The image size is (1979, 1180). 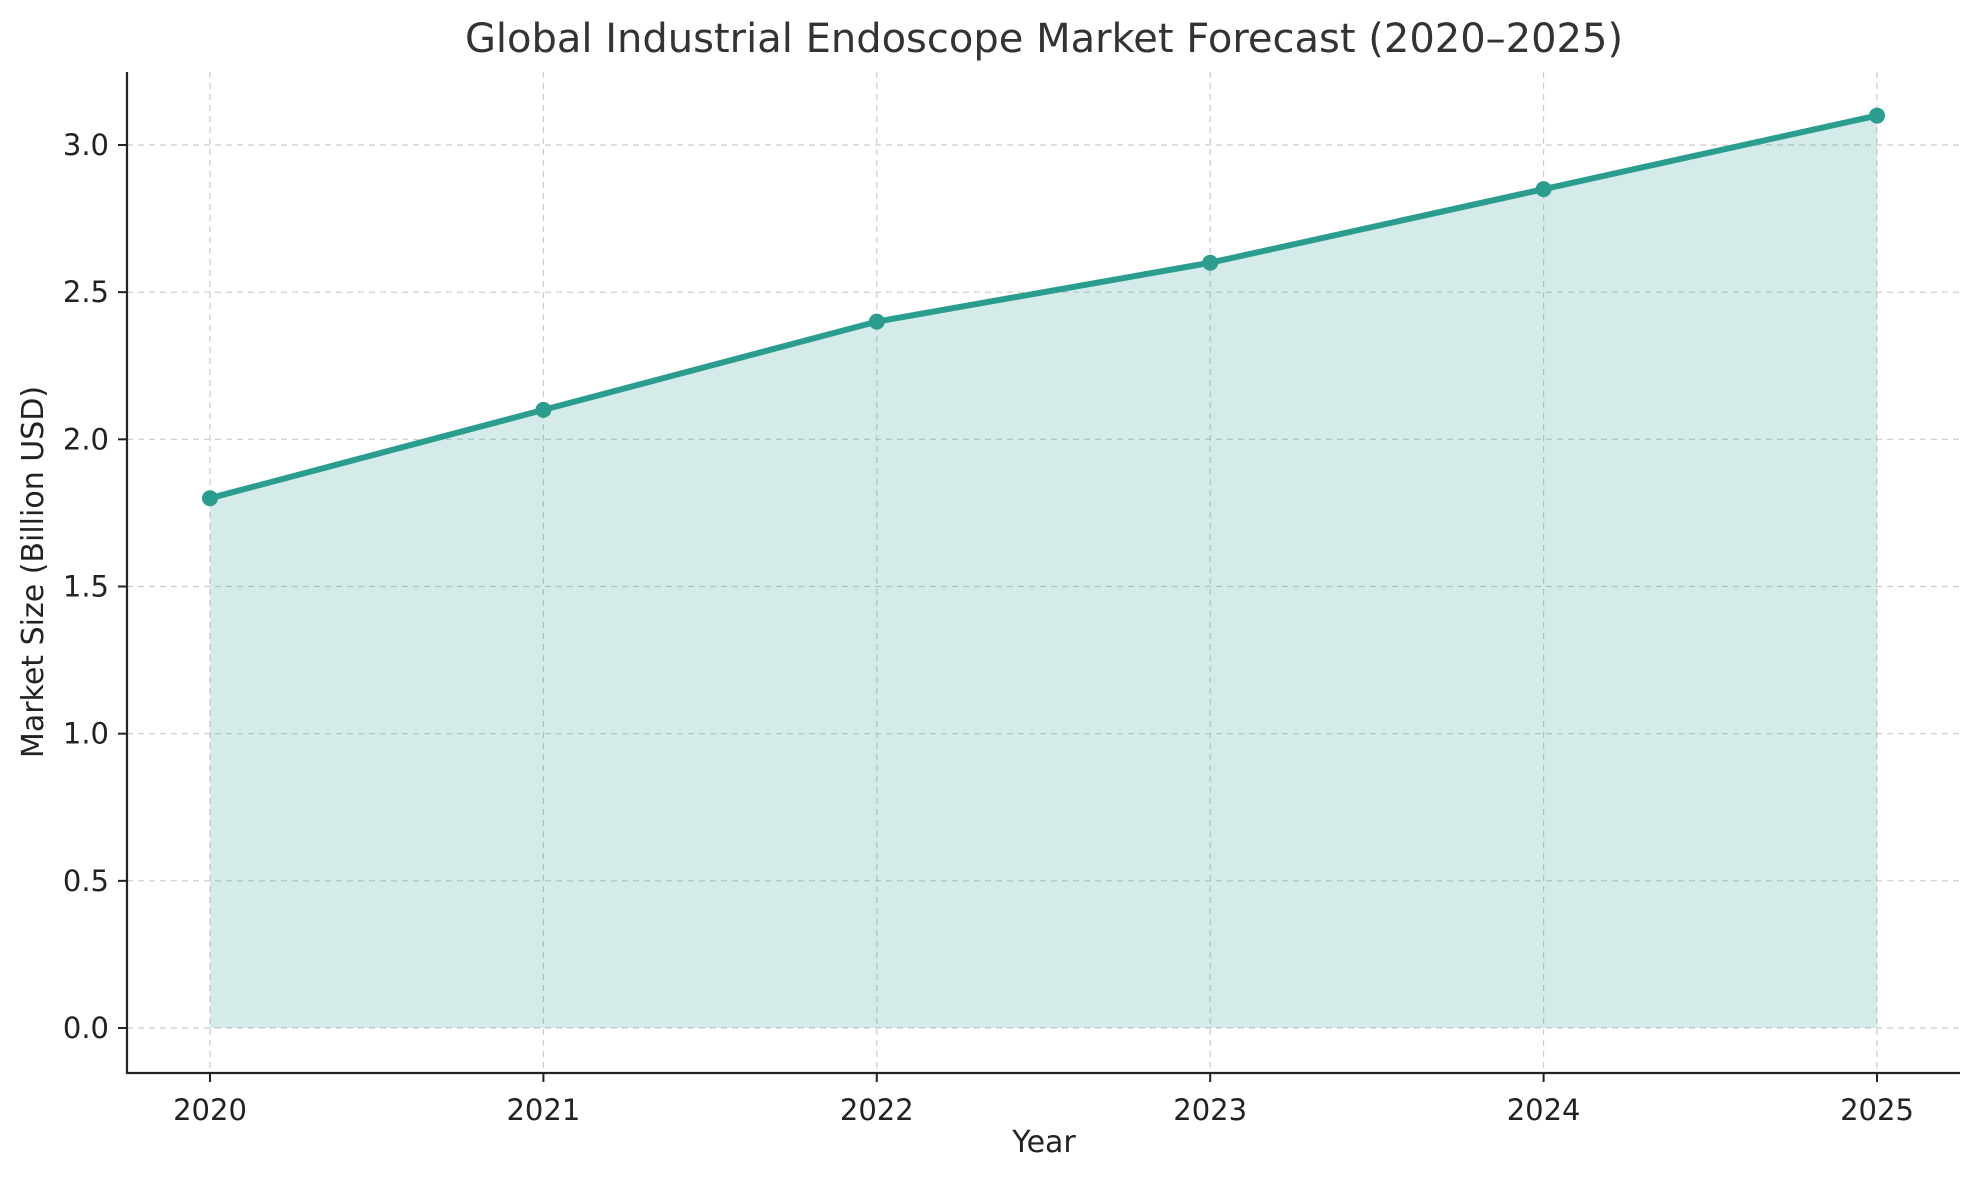 I want to click on y-tick-label: 1.5, so click(x=86, y=587).